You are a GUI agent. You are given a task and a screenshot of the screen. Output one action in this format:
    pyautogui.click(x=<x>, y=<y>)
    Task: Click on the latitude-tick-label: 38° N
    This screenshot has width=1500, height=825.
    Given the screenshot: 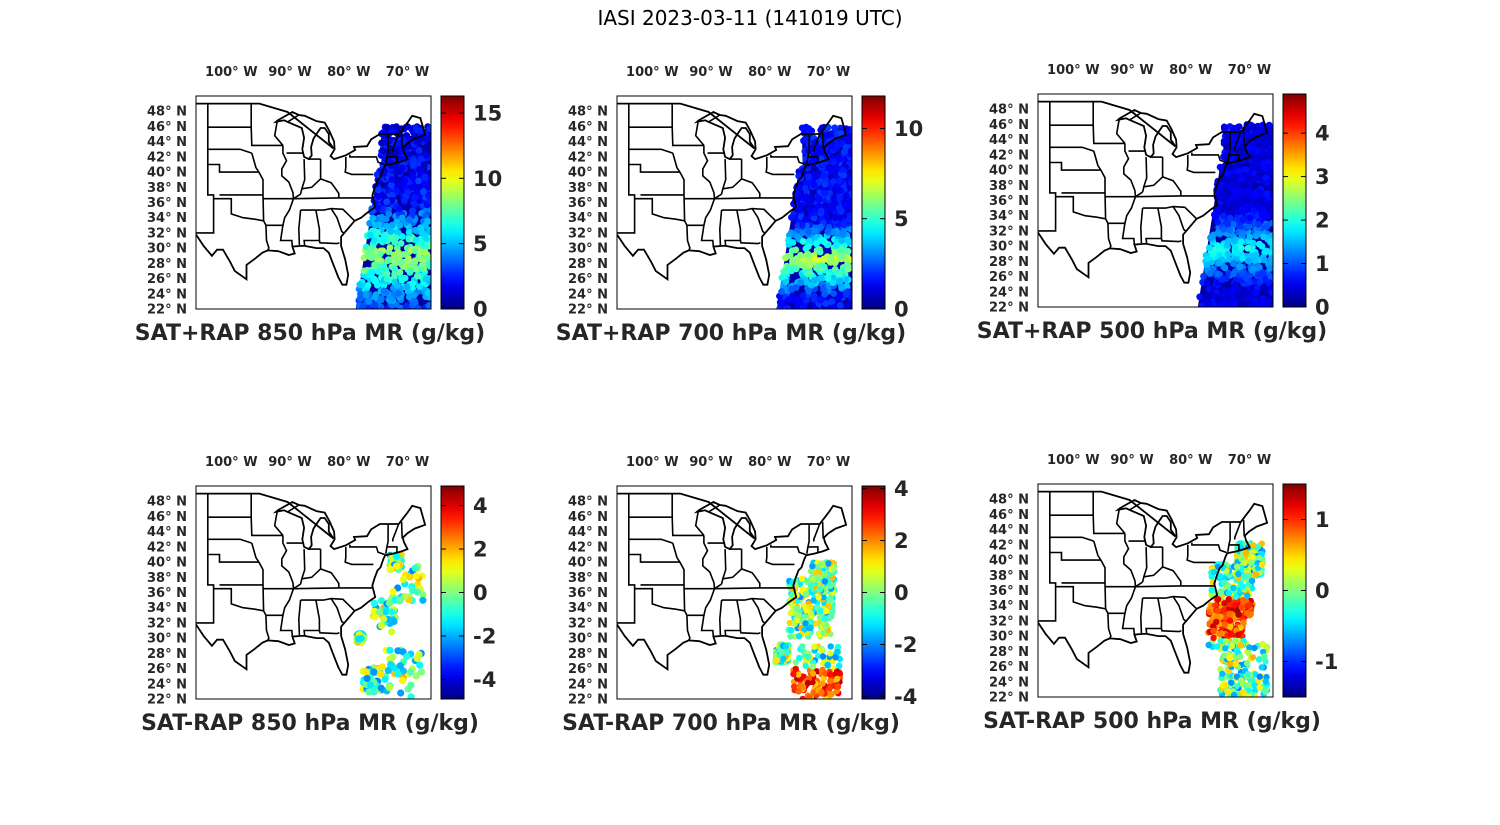 What is the action you would take?
    pyautogui.click(x=1009, y=576)
    